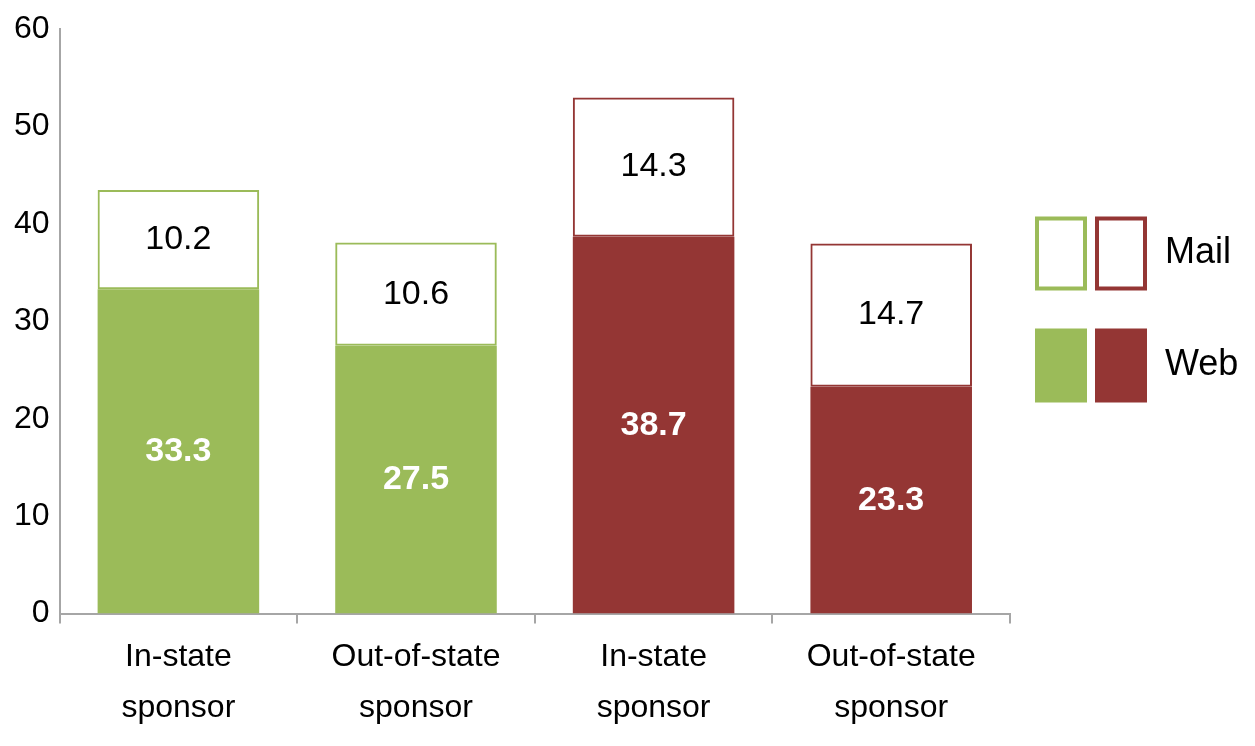 The width and height of the screenshot is (1255, 746). What do you see at coordinates (891, 312) in the screenshot?
I see `data-label: 14.7` at bounding box center [891, 312].